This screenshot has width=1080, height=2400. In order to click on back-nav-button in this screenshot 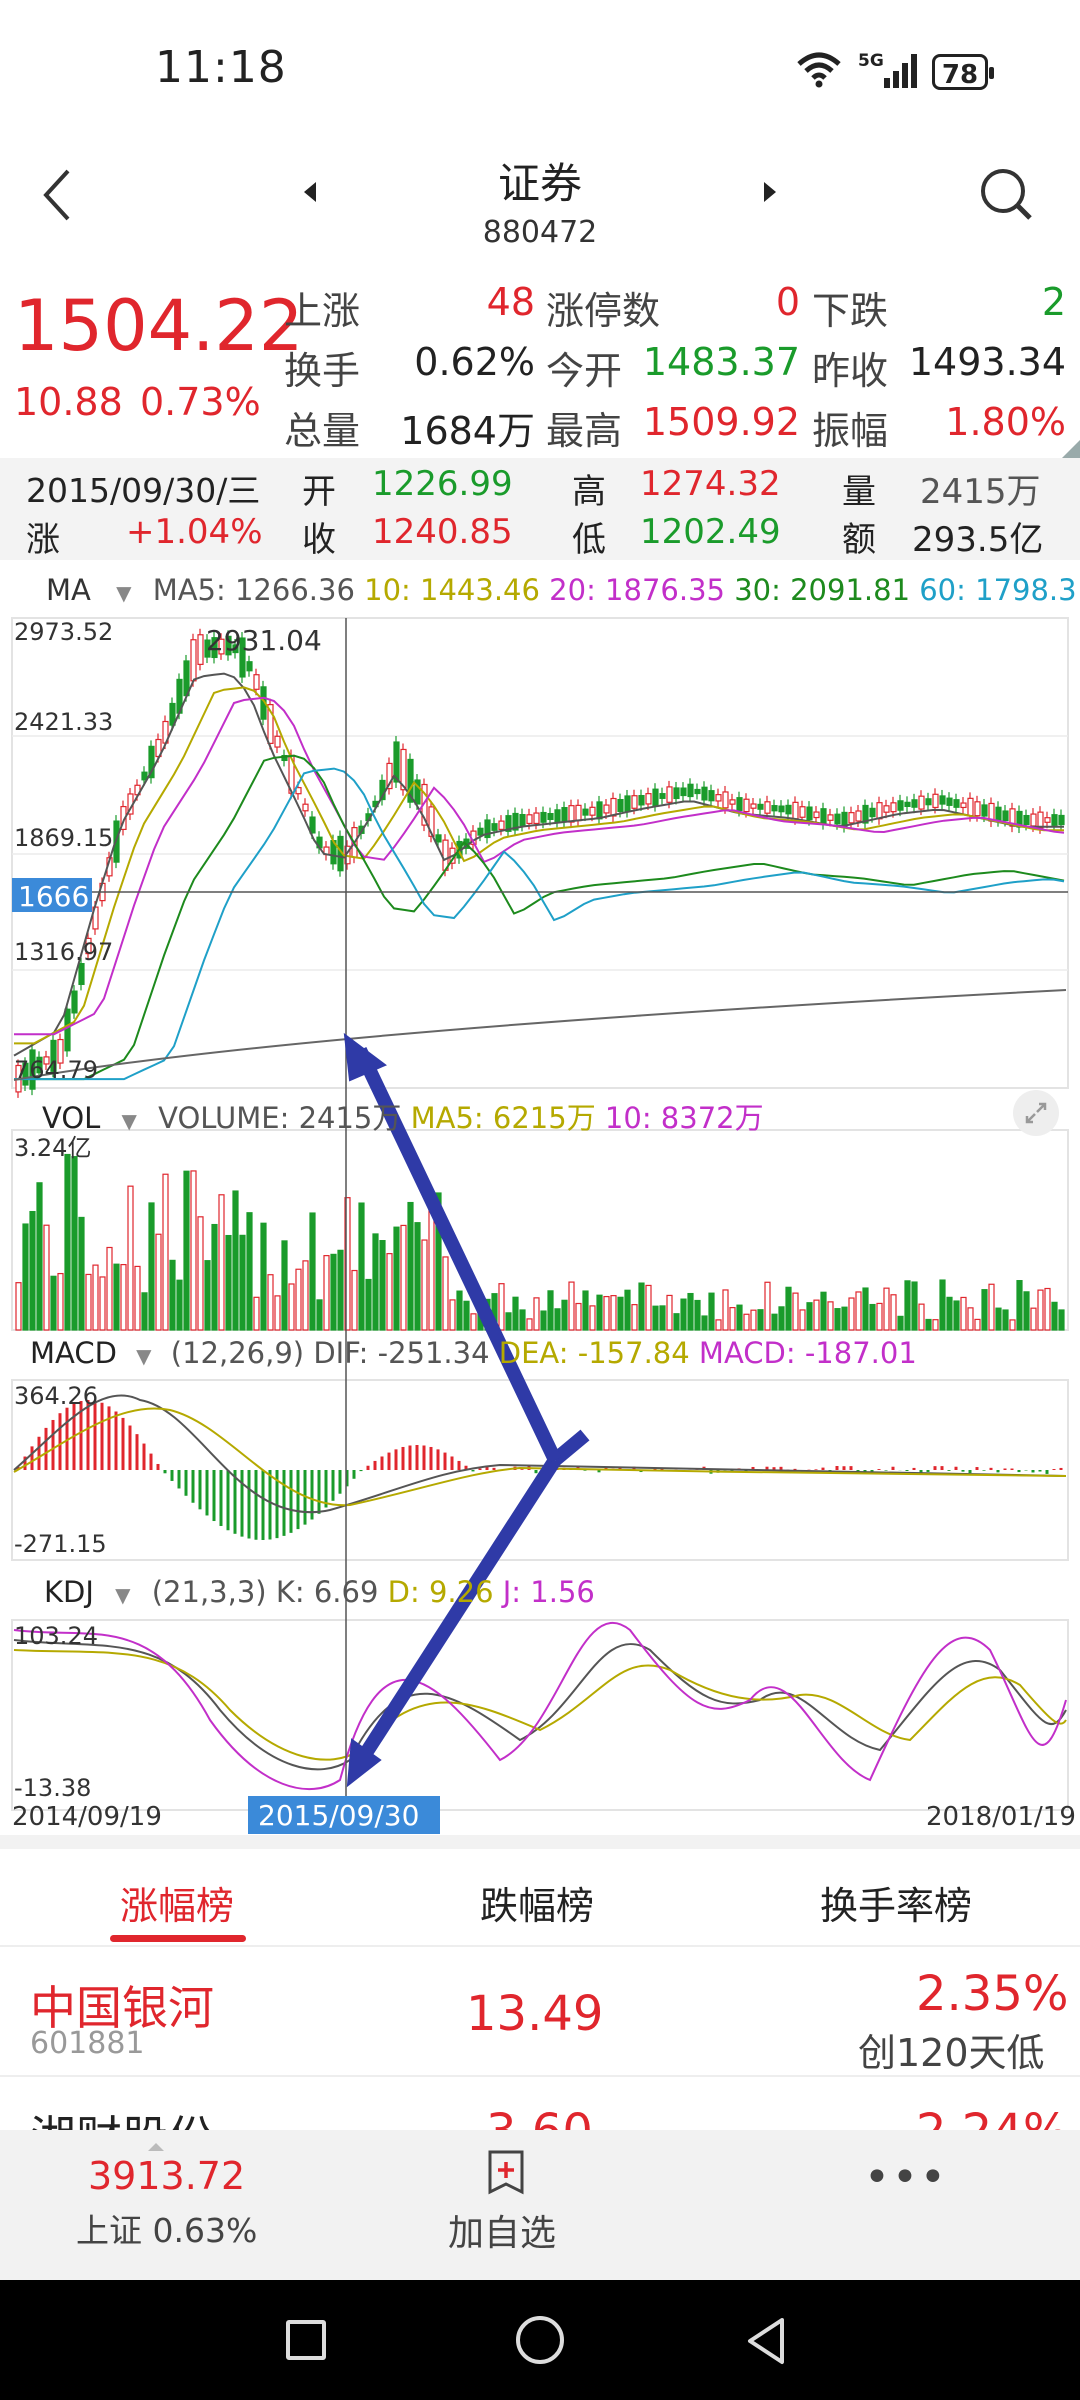, I will do `click(767, 2343)`.